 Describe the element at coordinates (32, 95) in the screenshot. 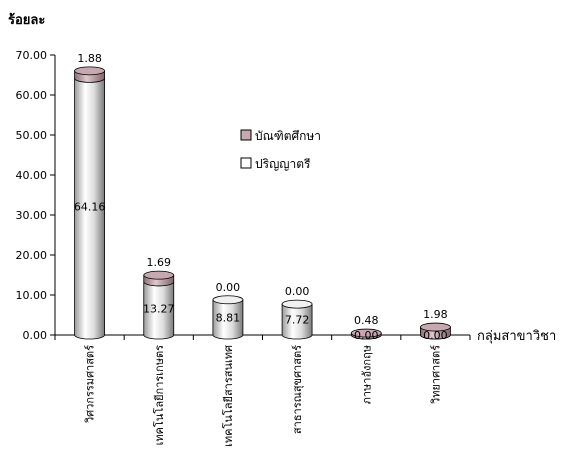

I see `y-tick-label: 60.00` at that location.